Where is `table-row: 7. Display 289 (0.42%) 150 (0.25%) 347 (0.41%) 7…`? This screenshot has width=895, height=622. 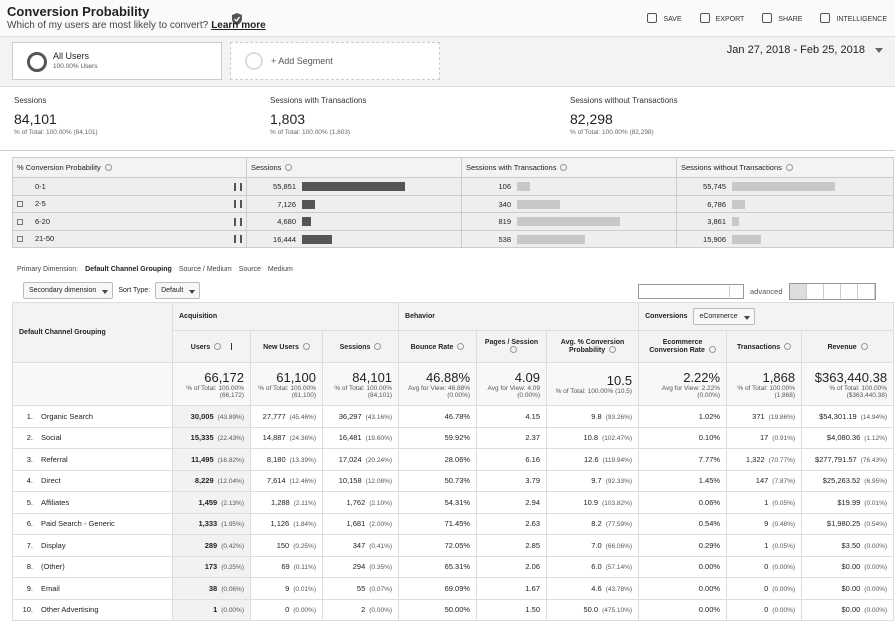 table-row: 7. Display 289 (0.42%) 150 (0.25%) 347 (0.41%) 7… is located at coordinates (453, 545).